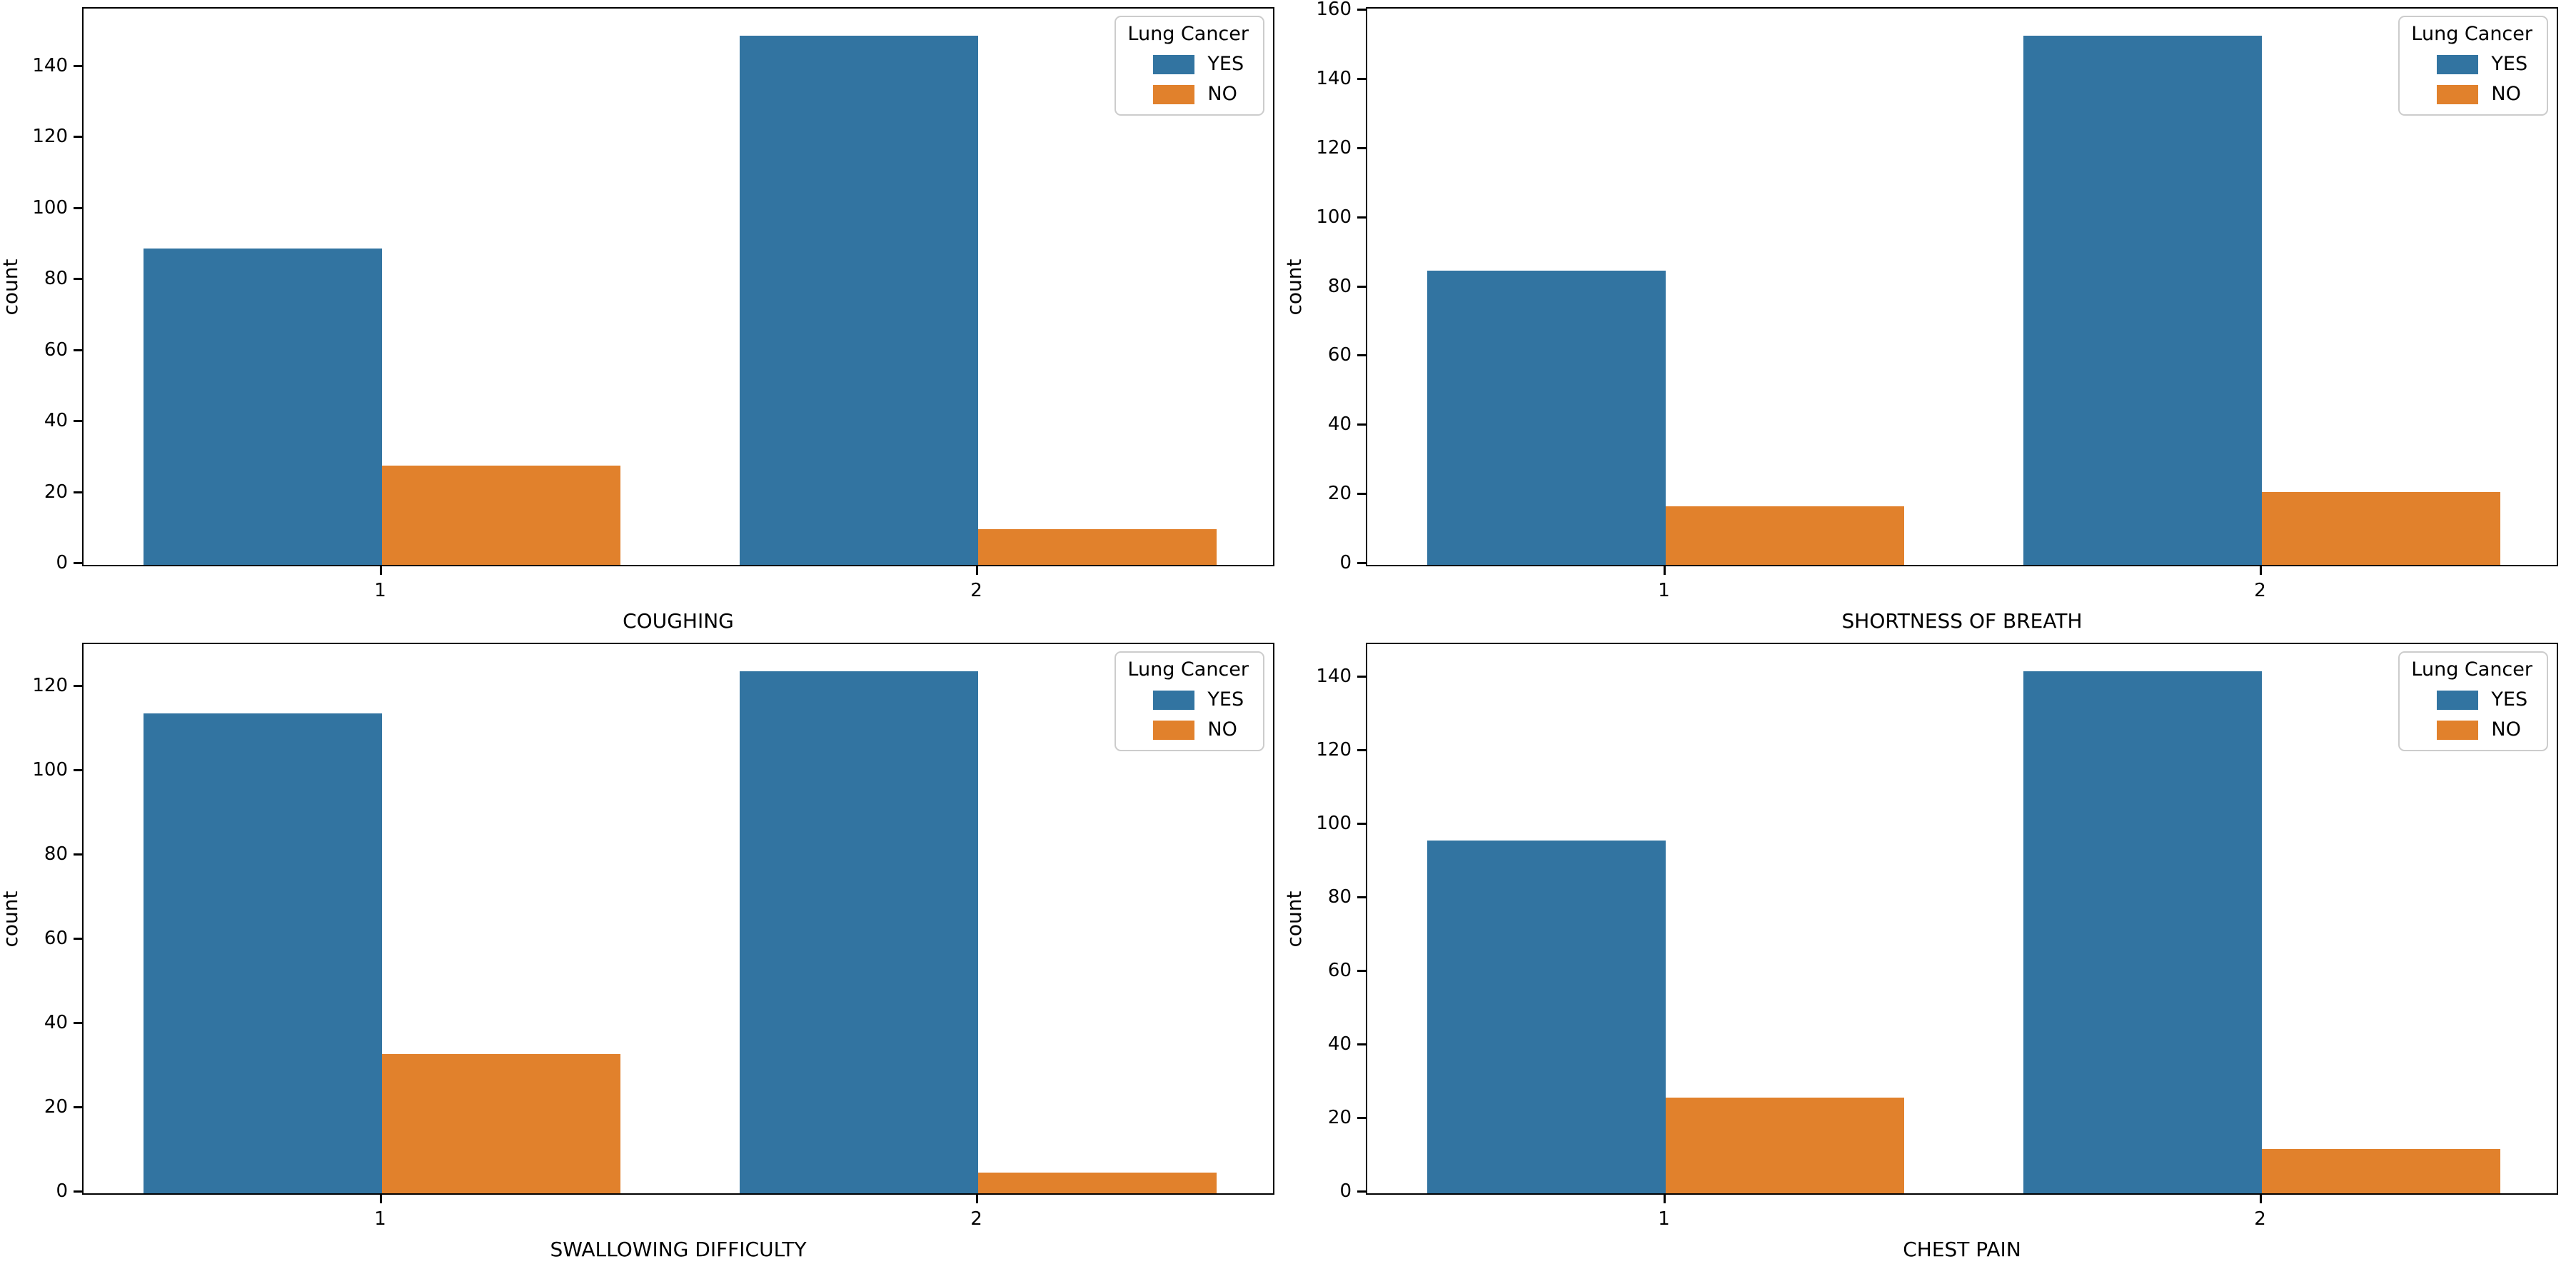 The image size is (2576, 1274). I want to click on x-axis-label: CHEST PAIN, so click(1962, 1250).